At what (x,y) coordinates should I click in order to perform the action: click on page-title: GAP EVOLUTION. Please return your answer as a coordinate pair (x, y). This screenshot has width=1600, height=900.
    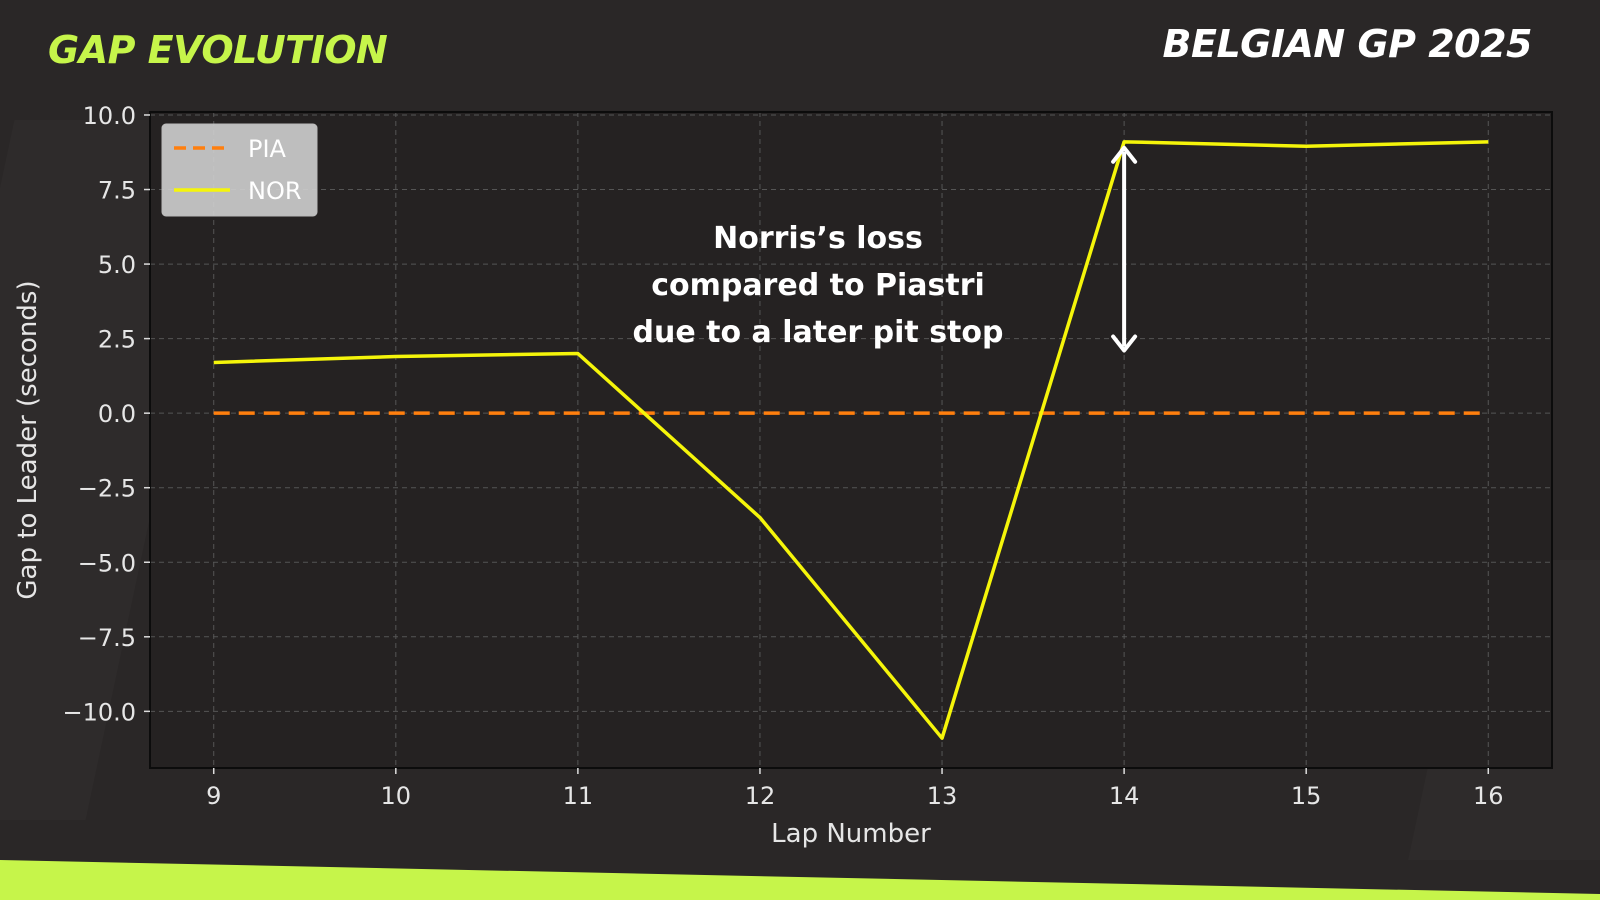
    Looking at the image, I should click on (218, 50).